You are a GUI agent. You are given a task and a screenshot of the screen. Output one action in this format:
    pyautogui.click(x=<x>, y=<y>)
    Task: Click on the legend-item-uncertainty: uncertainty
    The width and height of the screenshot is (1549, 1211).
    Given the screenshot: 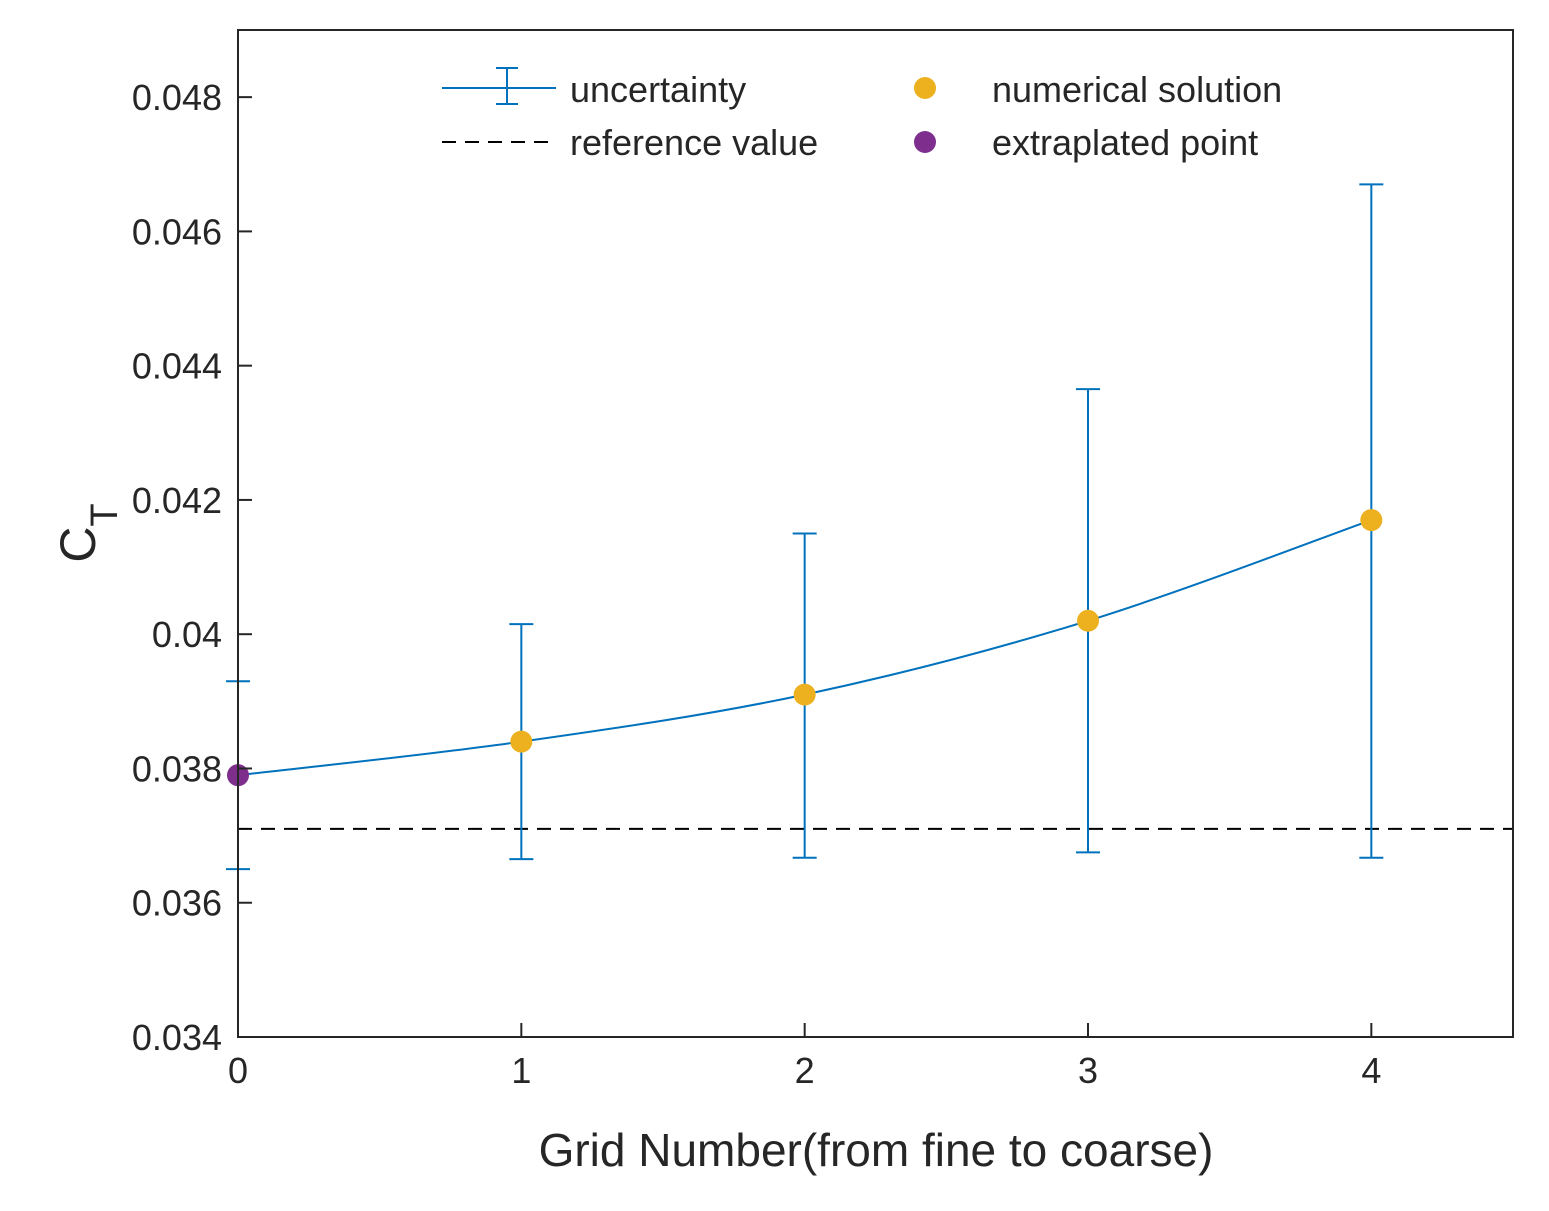 What is the action you would take?
    pyautogui.click(x=594, y=88)
    